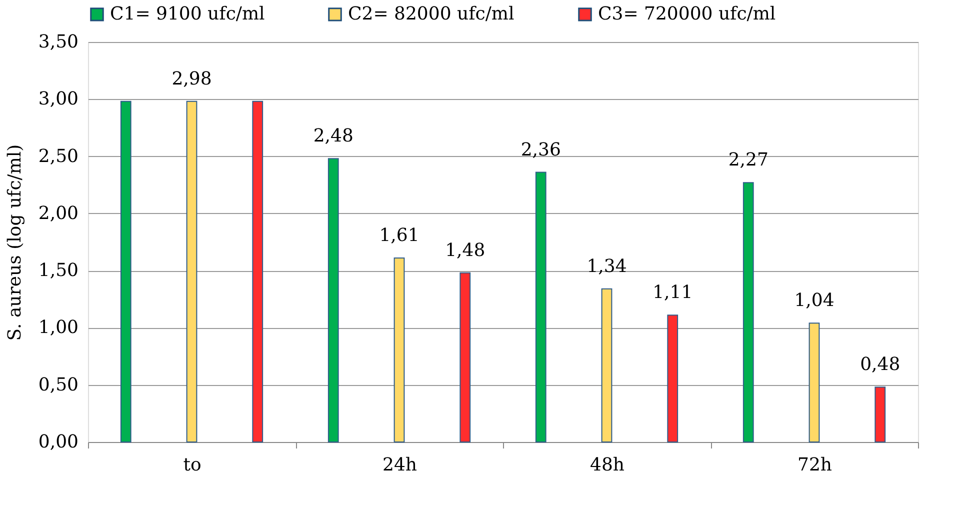 The width and height of the screenshot is (961, 522). I want to click on x-tick-label: 24h, so click(400, 465).